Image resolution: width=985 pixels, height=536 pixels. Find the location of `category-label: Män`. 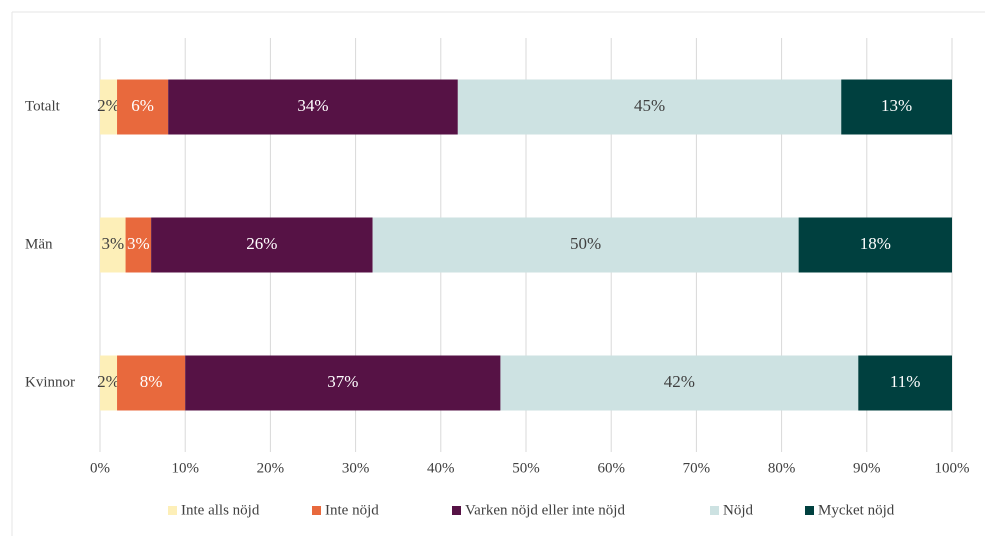

category-label: Män is located at coordinates (39, 244).